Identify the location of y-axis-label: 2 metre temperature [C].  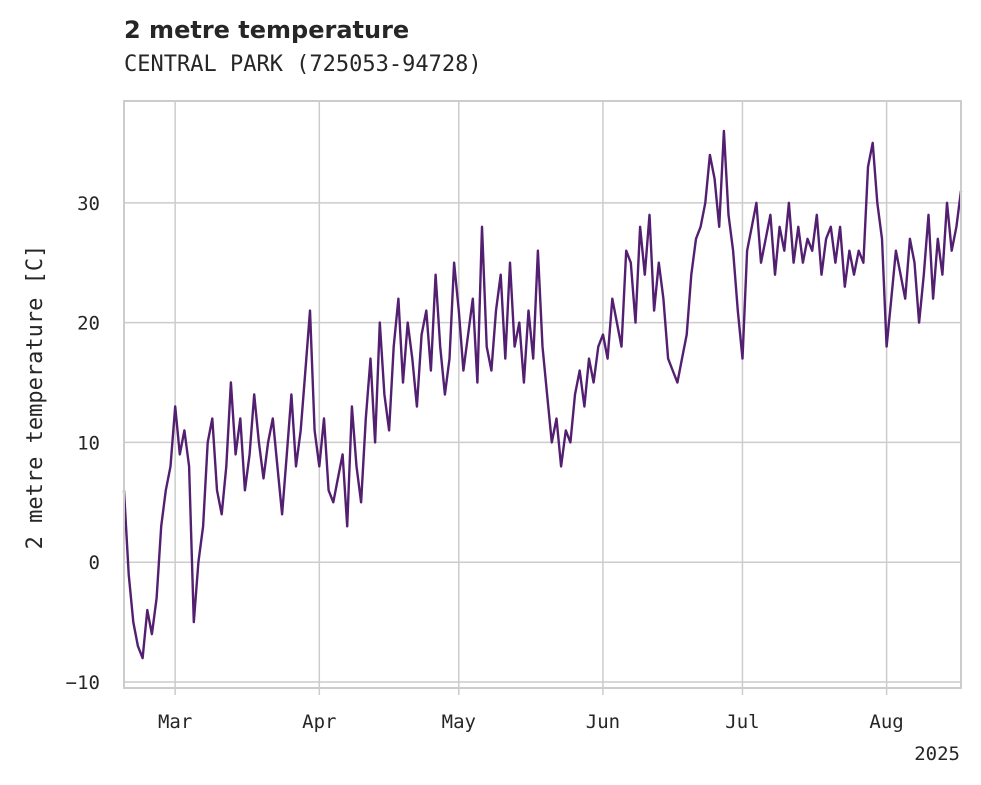
(35, 397).